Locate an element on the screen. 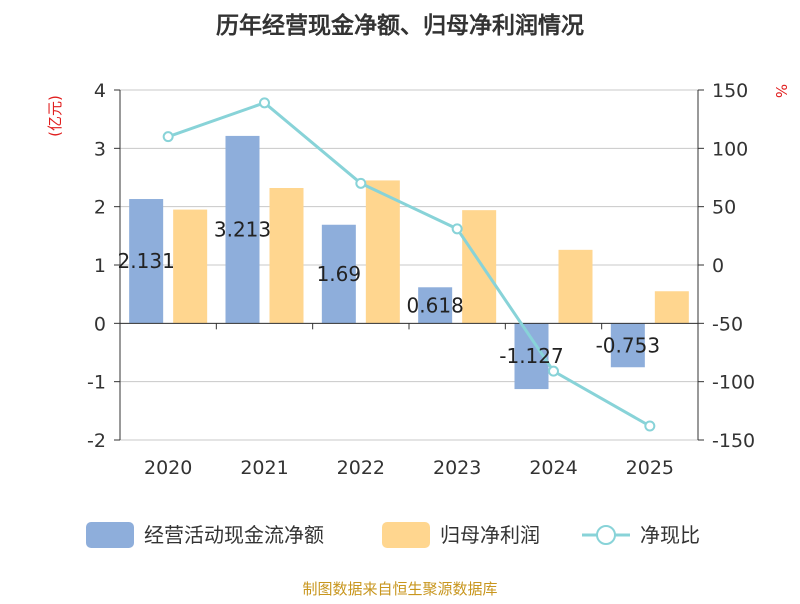 This screenshot has width=800, height=604. cash-flow-data-label: 2.131 is located at coordinates (146, 261).